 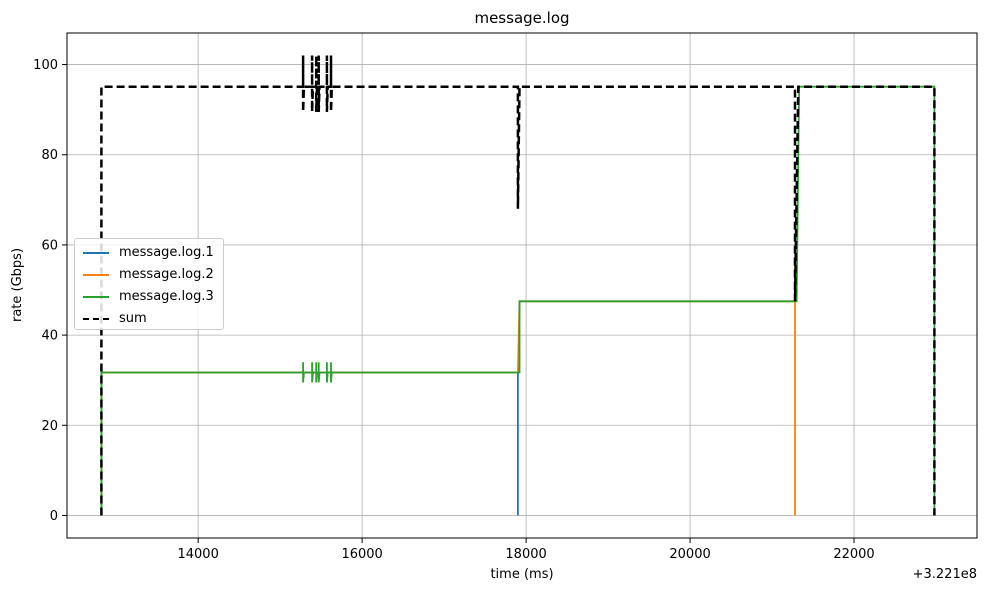 I want to click on chart-title: message.log, so click(x=521, y=18).